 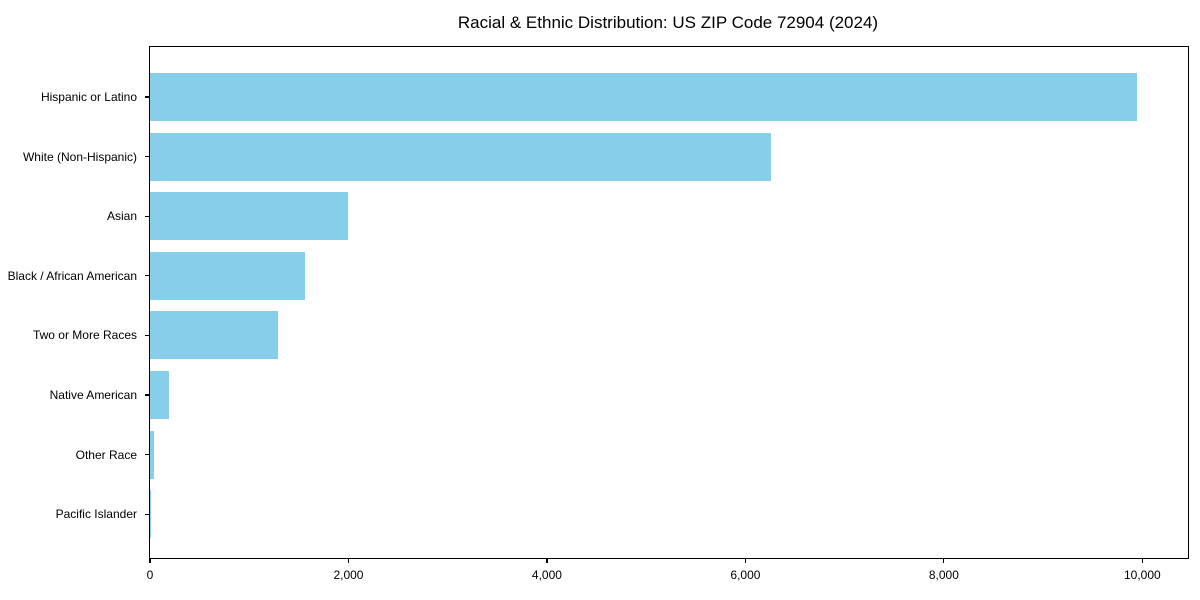 What do you see at coordinates (72, 275) in the screenshot?
I see `y-tick-label: Black / African American` at bounding box center [72, 275].